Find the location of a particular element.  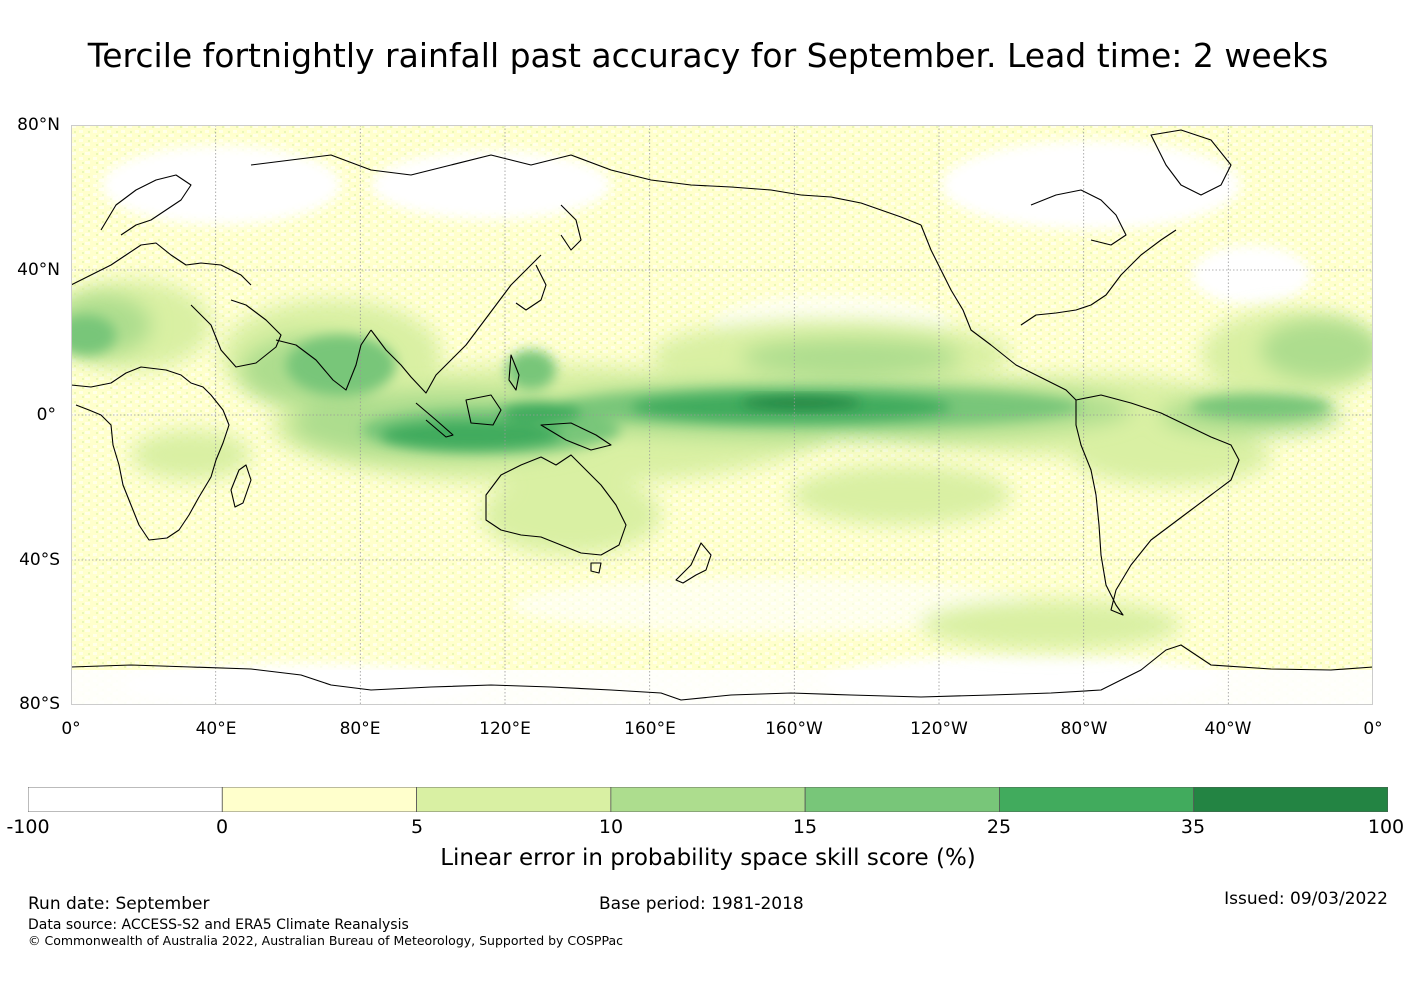

coast-china is located at coordinates (456, 324).